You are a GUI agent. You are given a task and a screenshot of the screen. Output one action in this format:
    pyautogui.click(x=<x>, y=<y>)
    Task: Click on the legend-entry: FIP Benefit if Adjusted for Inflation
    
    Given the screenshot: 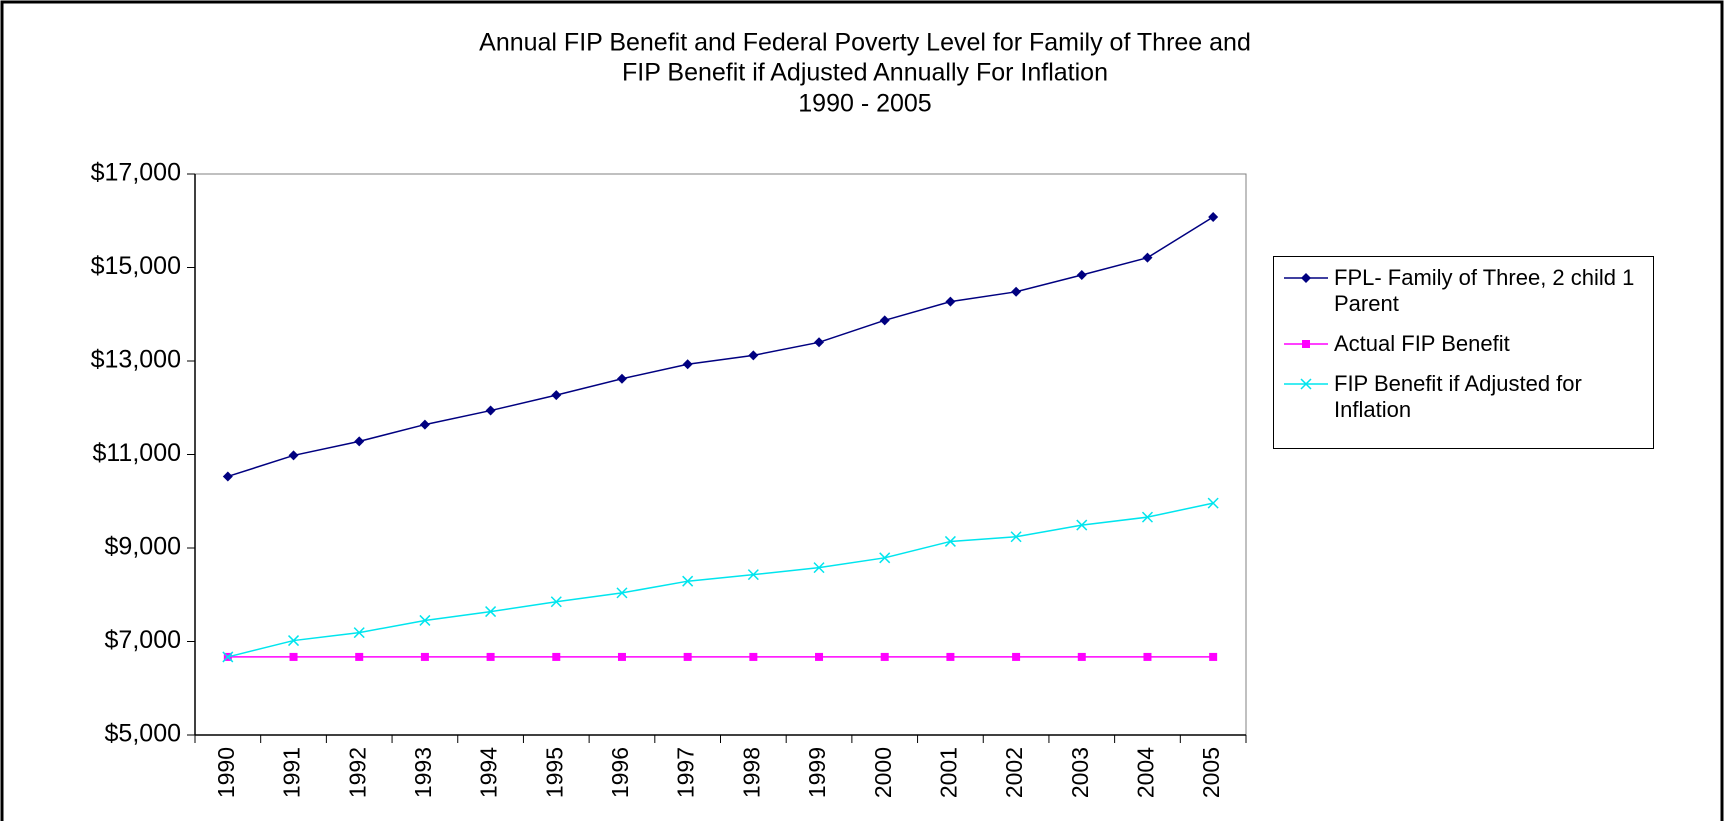 What is the action you would take?
    pyautogui.click(x=1463, y=397)
    